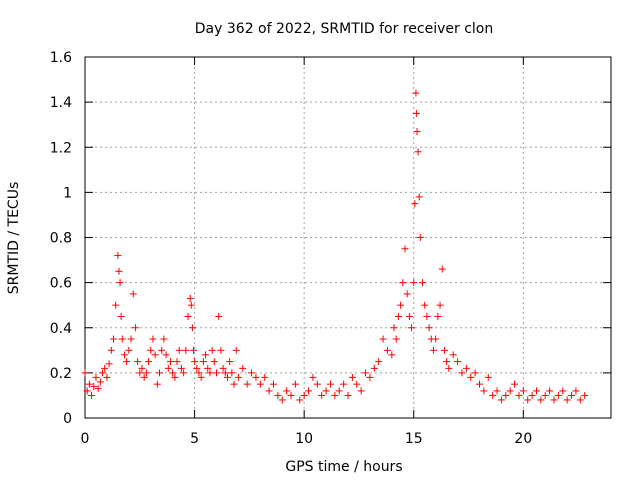 This screenshot has height=480, width=640. What do you see at coordinates (67, 419) in the screenshot?
I see `y-tick-label: 0` at bounding box center [67, 419].